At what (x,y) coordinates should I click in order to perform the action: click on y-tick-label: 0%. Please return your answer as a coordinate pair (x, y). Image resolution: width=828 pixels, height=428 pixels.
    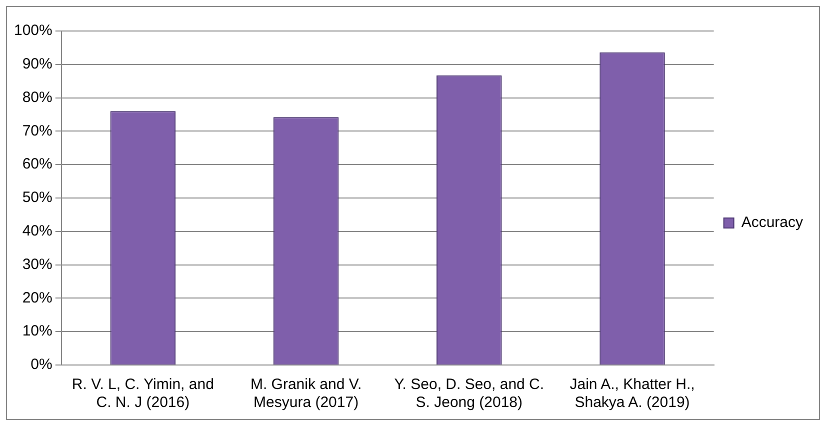
    Looking at the image, I should click on (41, 365).